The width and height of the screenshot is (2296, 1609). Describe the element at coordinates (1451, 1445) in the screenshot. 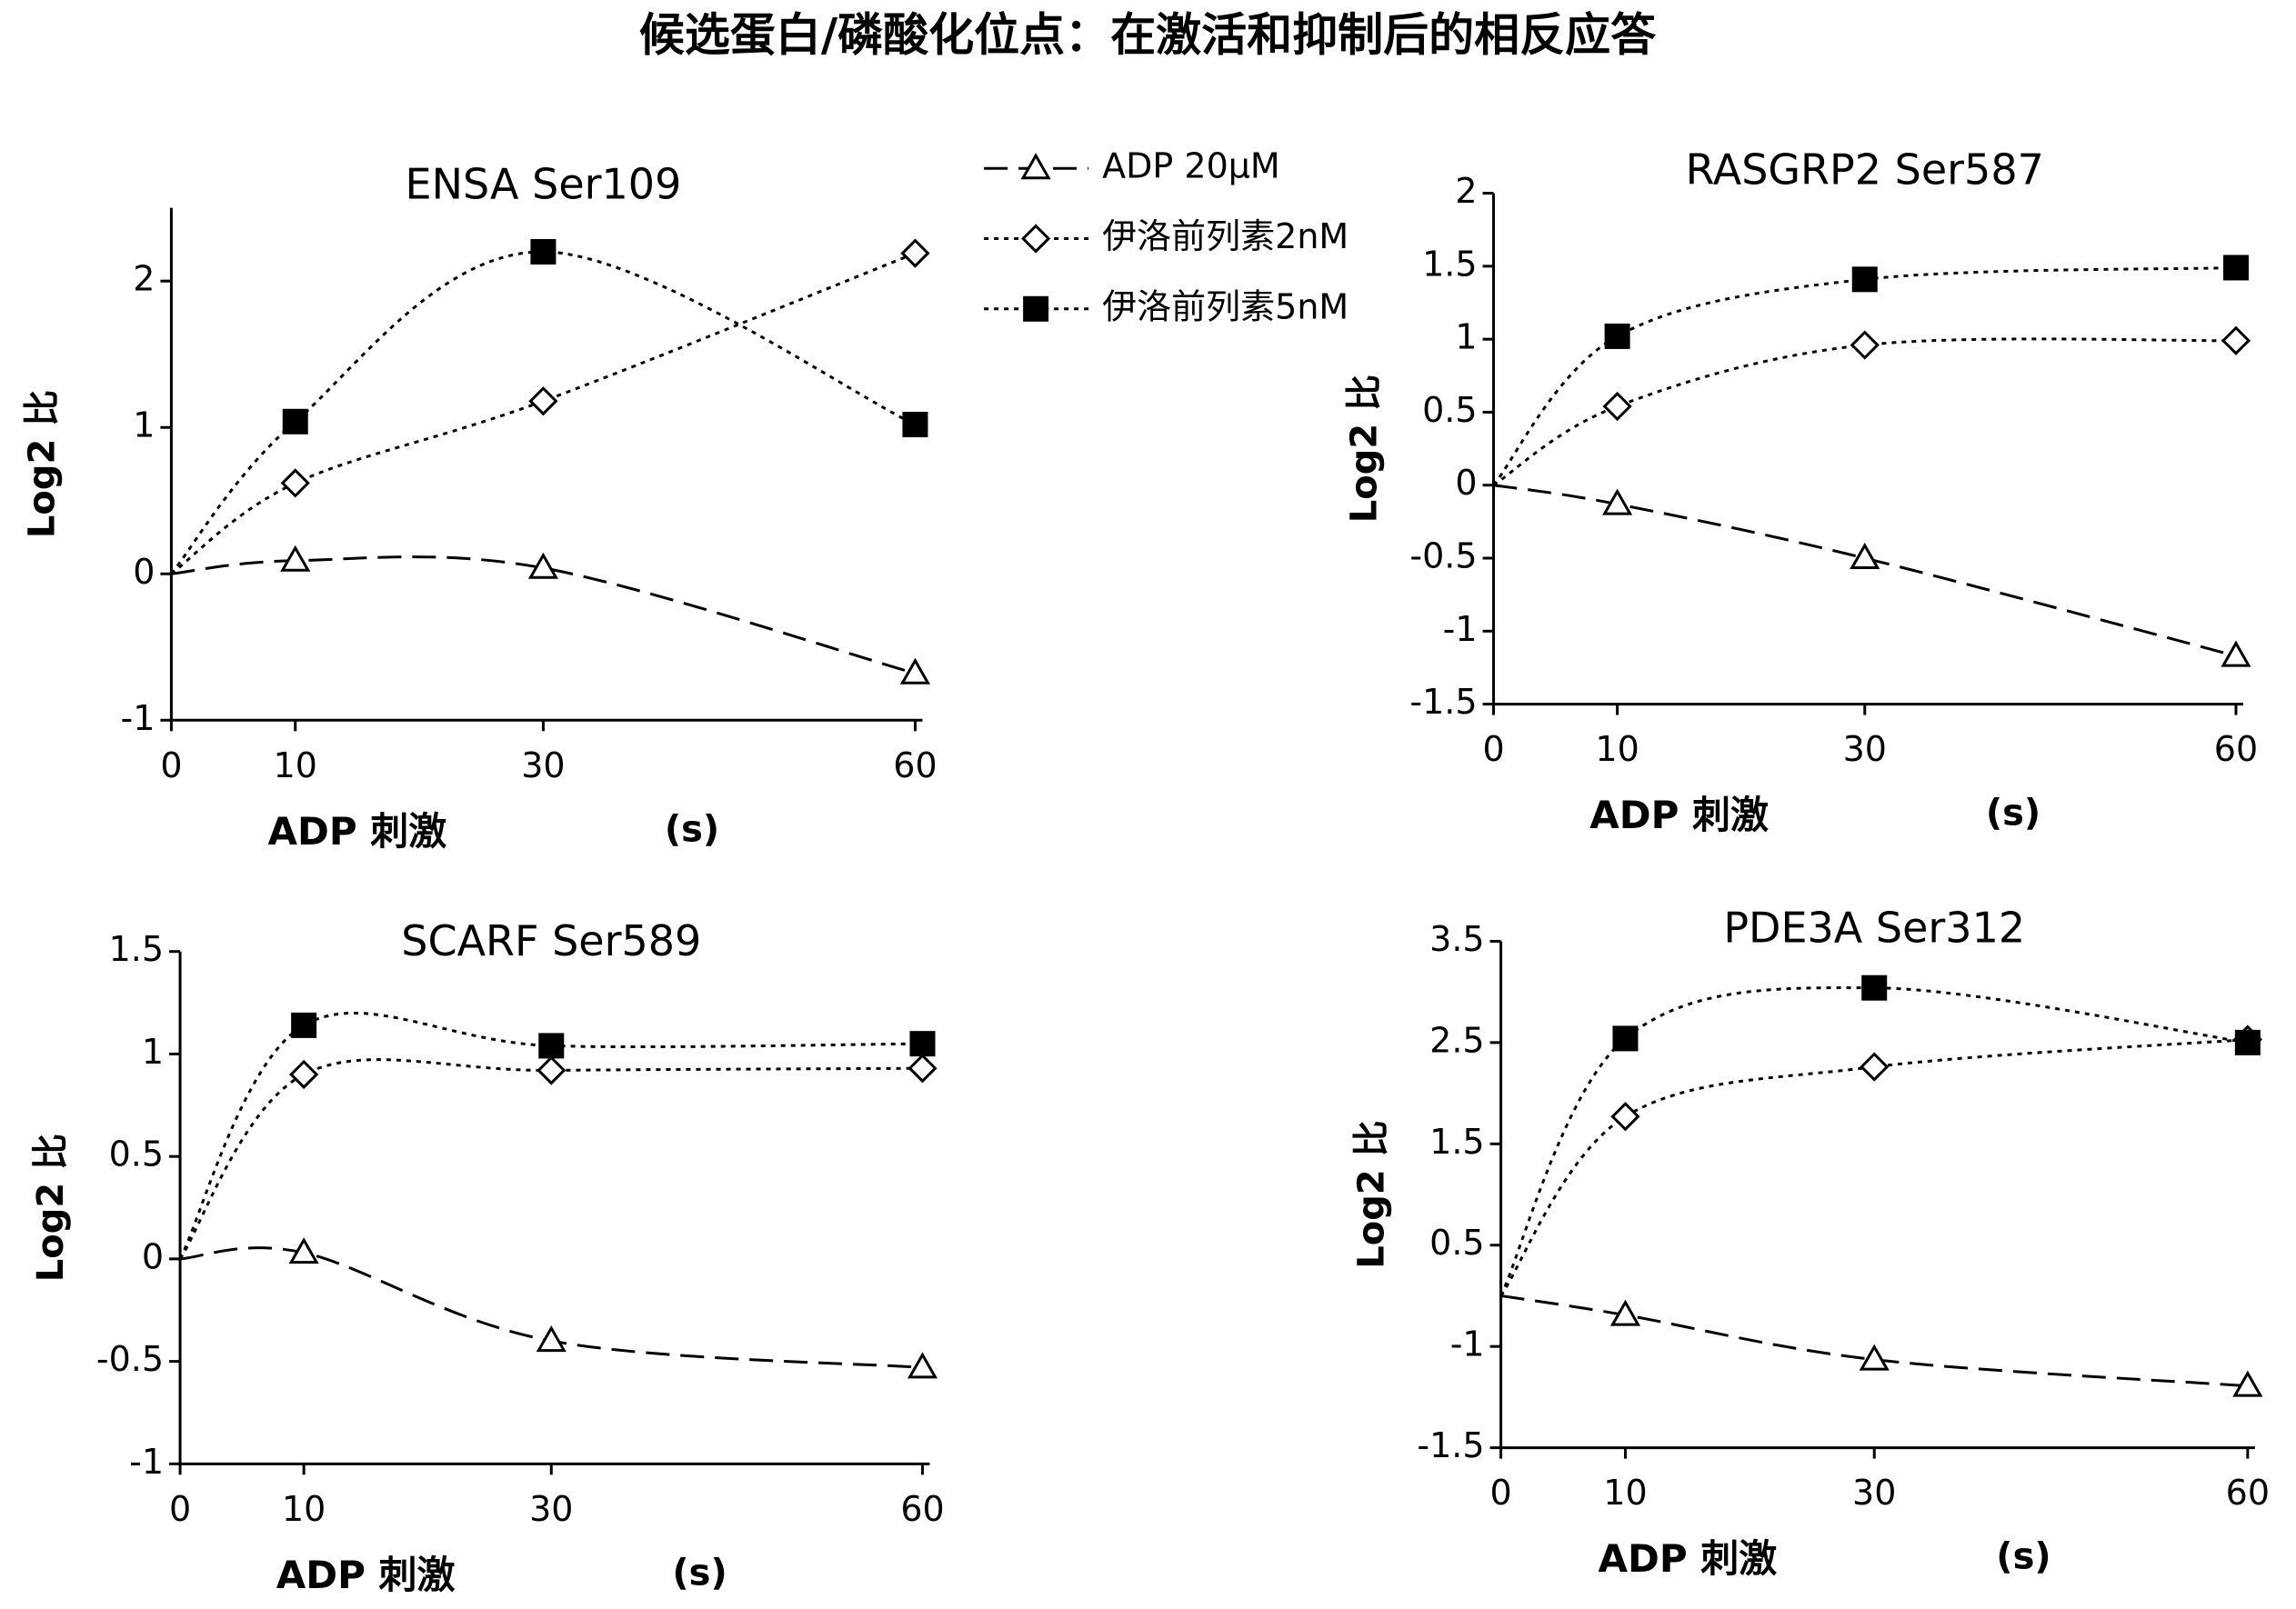

I see `y-tick-label: -1.5` at that location.